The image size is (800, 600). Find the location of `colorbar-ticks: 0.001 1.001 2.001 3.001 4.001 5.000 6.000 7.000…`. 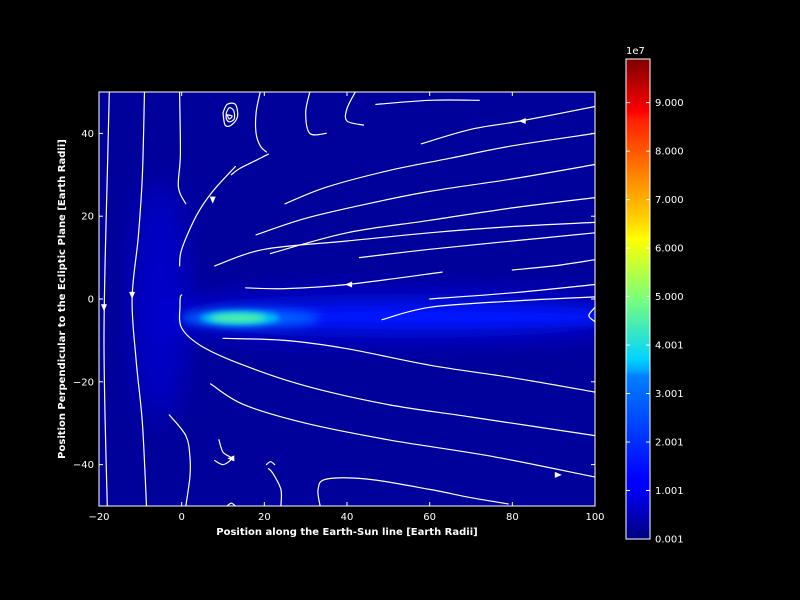

colorbar-ticks: 0.001 1.001 2.001 3.001 4.001 5.000 6.000 7.000… is located at coordinates (655, 322).